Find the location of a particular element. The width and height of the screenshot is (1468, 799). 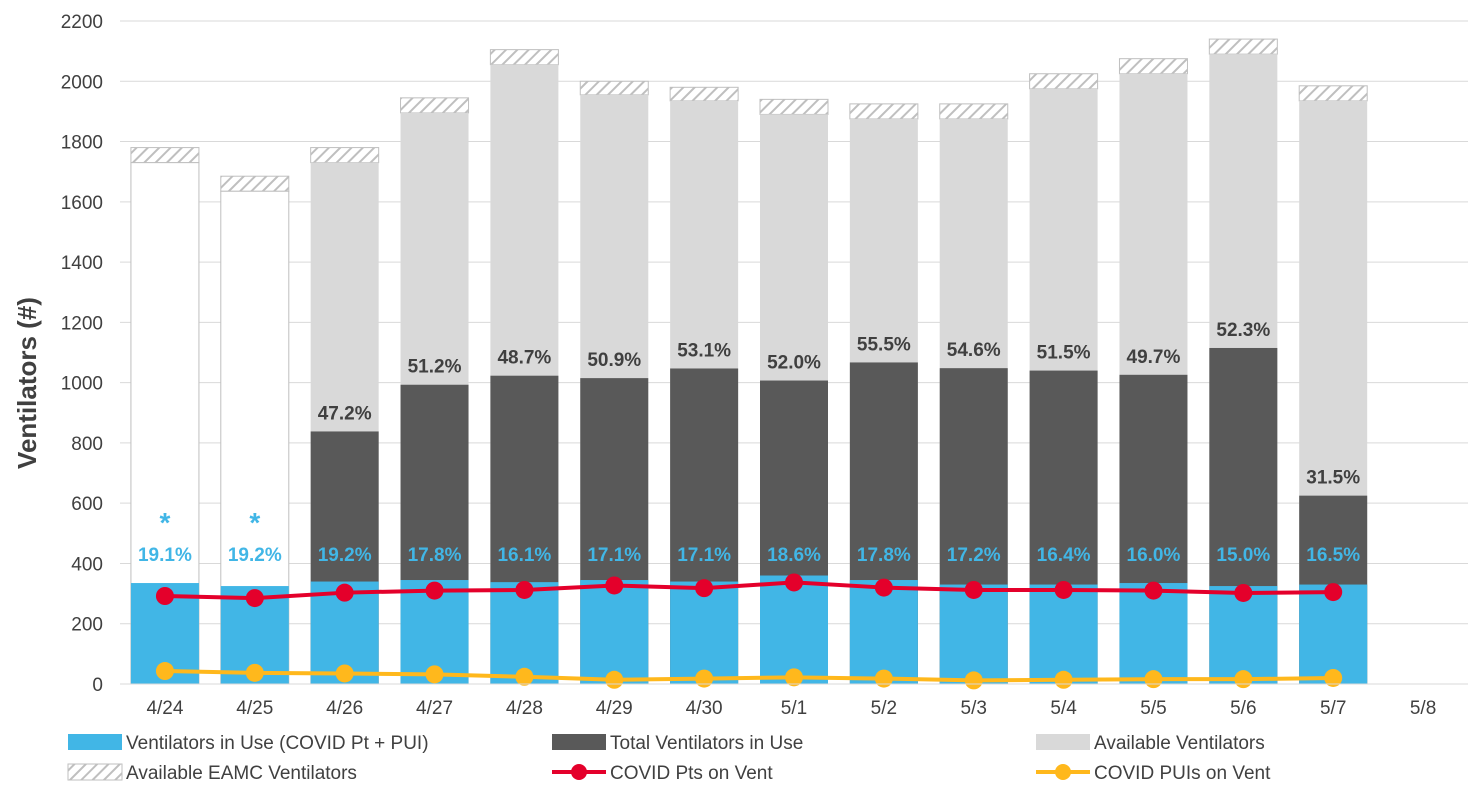

percent-in-use-label: 49.7% is located at coordinates (1154, 357).